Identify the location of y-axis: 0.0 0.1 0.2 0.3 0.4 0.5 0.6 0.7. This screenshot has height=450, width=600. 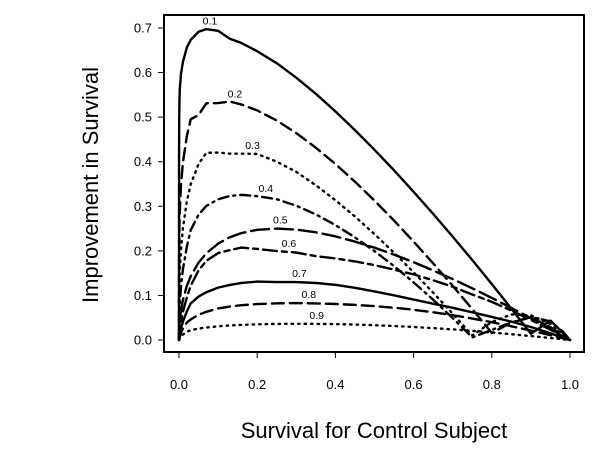
(149, 184).